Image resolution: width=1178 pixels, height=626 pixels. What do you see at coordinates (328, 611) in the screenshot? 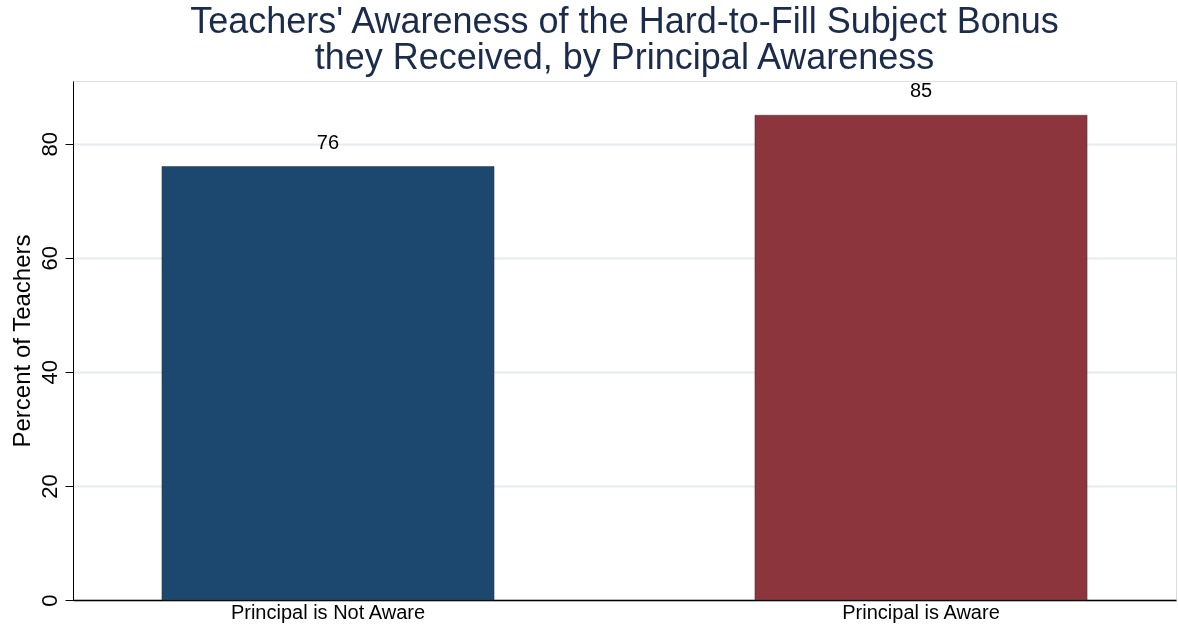
I see `x-tick-label: Principal is Not Aware` at bounding box center [328, 611].